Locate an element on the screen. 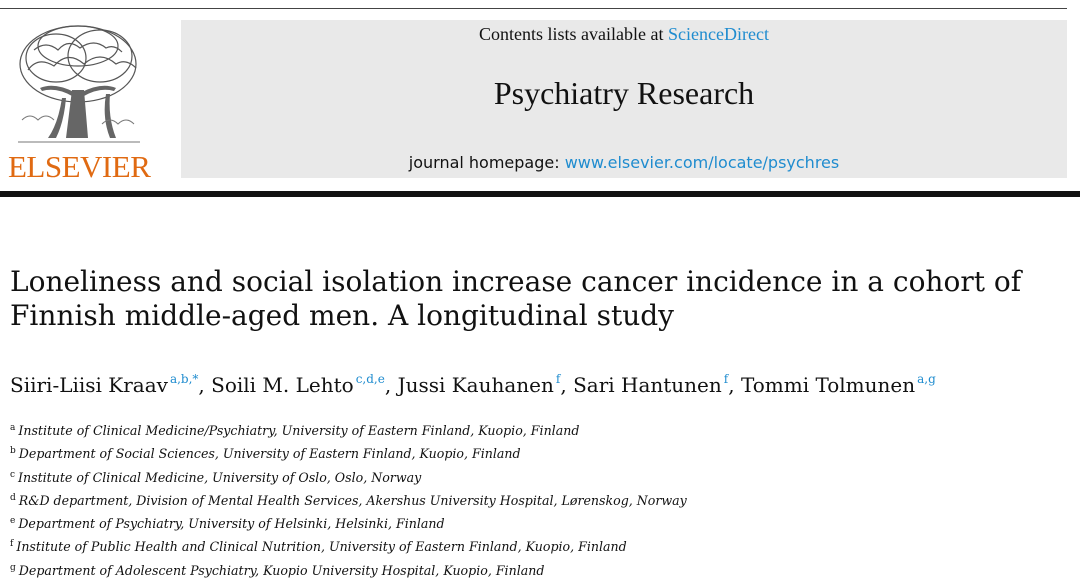 The image size is (1080, 581). publisher-name: ELSEVIER is located at coordinates (79, 166).